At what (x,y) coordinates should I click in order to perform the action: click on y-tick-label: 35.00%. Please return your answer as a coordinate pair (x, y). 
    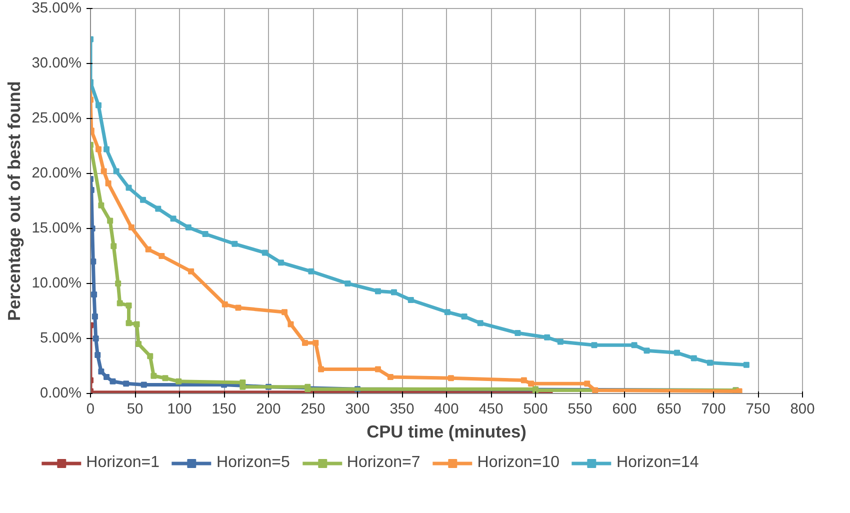
    Looking at the image, I should click on (57, 8).